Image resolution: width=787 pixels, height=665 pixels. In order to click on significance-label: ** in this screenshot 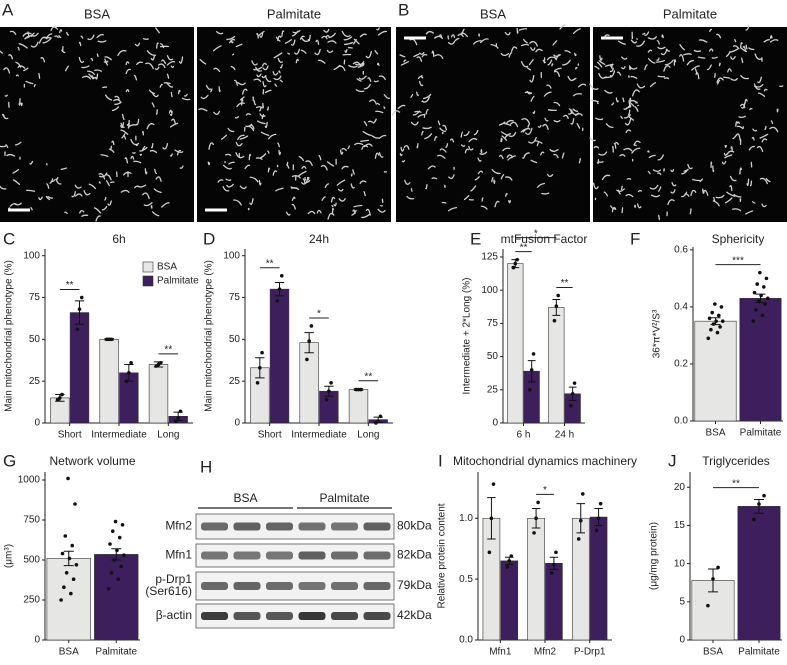, I will do `click(368, 376)`.